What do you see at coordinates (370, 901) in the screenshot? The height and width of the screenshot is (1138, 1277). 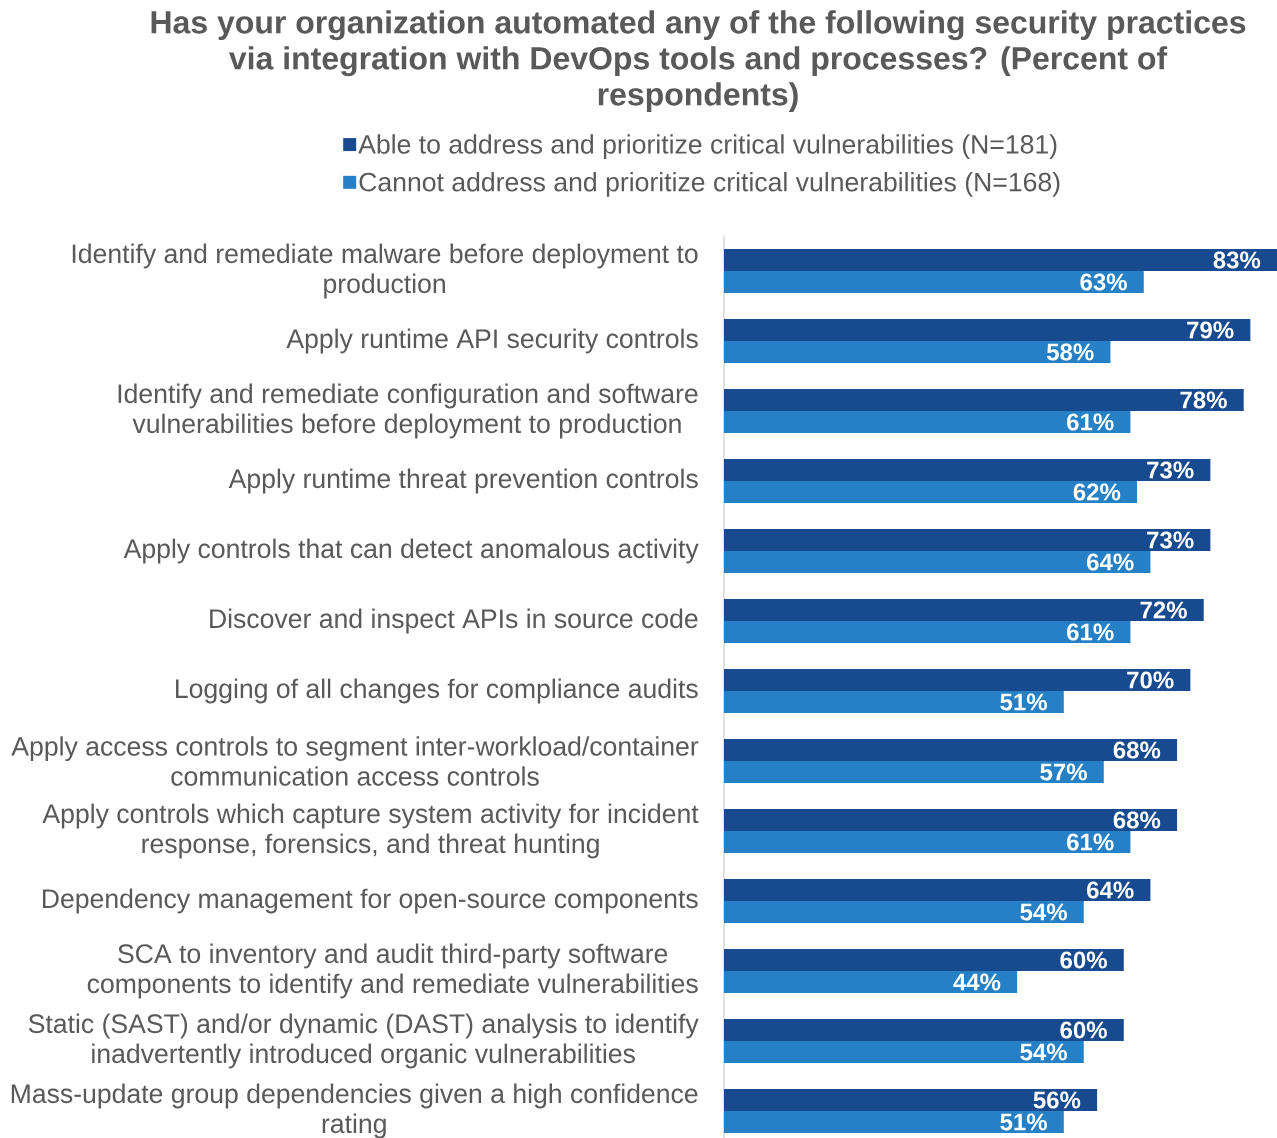 I see `y-tick-label: Dependency management for open-source components` at bounding box center [370, 901].